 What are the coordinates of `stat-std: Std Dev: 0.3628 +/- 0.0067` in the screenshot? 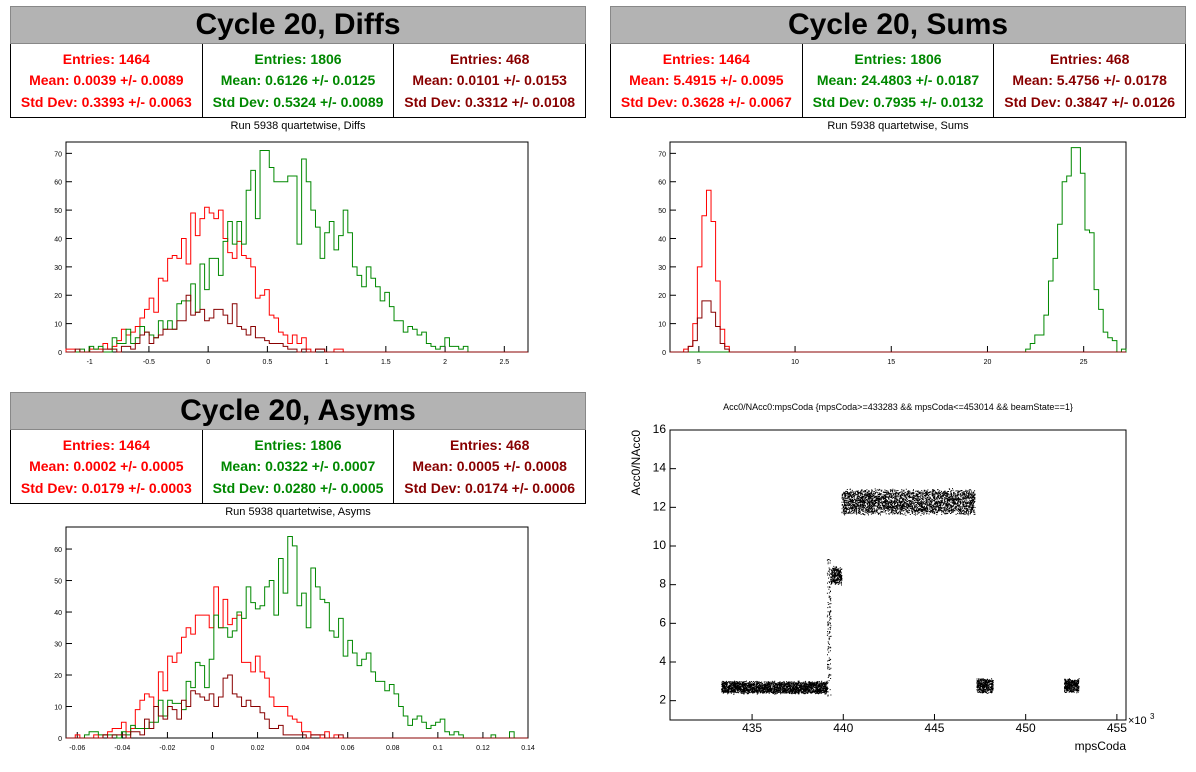 It's located at (706, 102).